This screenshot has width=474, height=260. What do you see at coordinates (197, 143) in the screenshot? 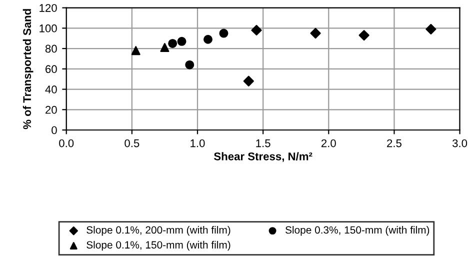
I see `x-tick-label: 1.0` at bounding box center [197, 143].